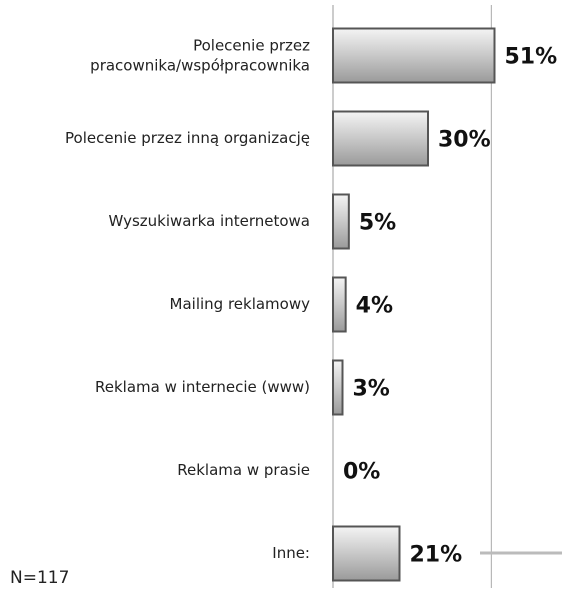 This screenshot has height=590, width=564. I want to click on value-label: 51%, so click(531, 57).